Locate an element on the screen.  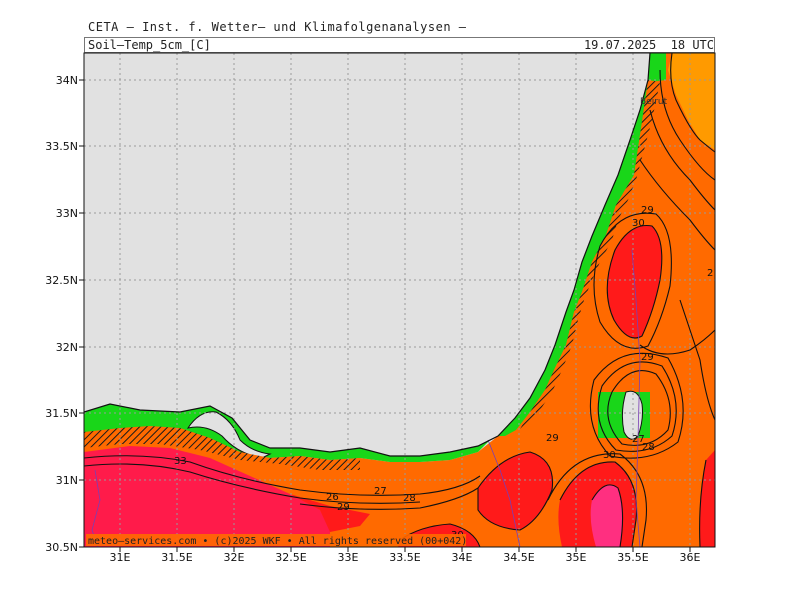
valid-time: 19.07.2025 18 UTC is located at coordinates (648, 45).